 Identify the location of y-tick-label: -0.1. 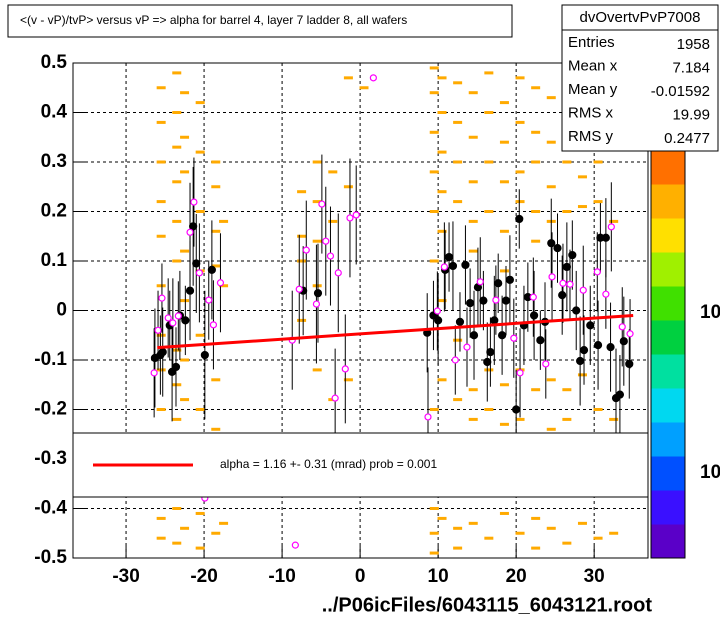
(50, 359).